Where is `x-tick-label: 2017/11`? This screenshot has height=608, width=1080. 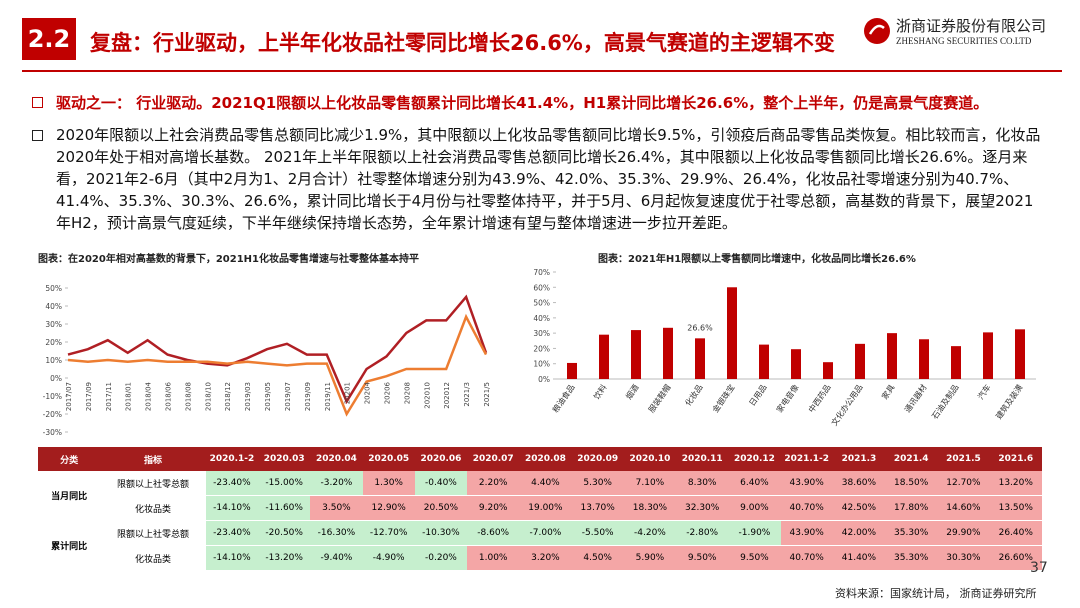
x-tick-label: 2017/11 is located at coordinates (109, 396).